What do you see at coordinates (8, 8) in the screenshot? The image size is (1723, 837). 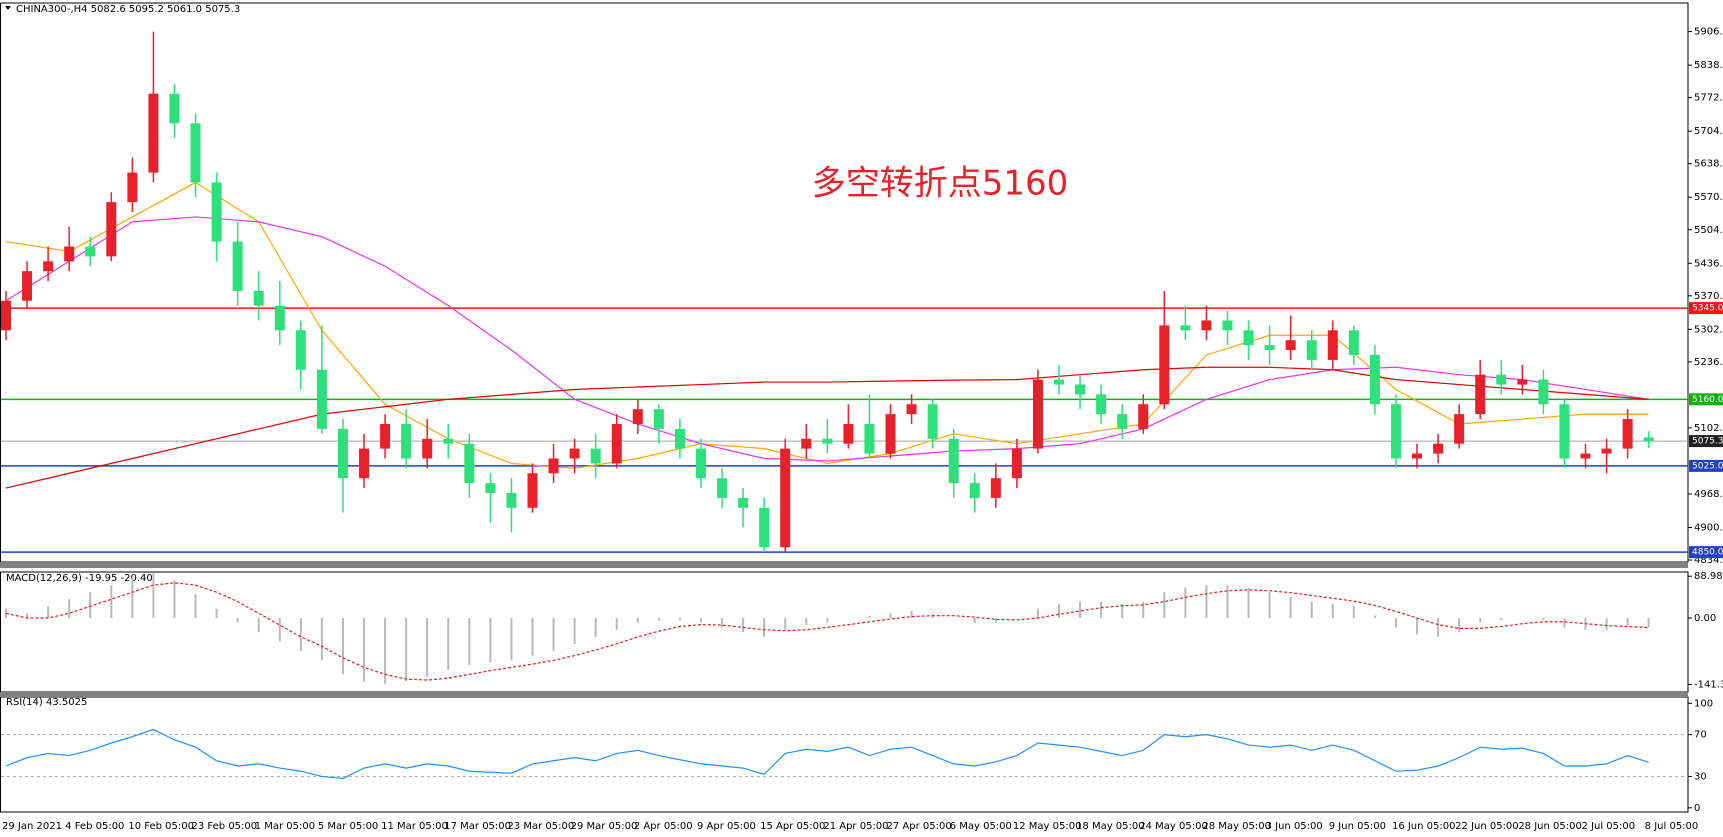 I see `menu-arrow` at bounding box center [8, 8].